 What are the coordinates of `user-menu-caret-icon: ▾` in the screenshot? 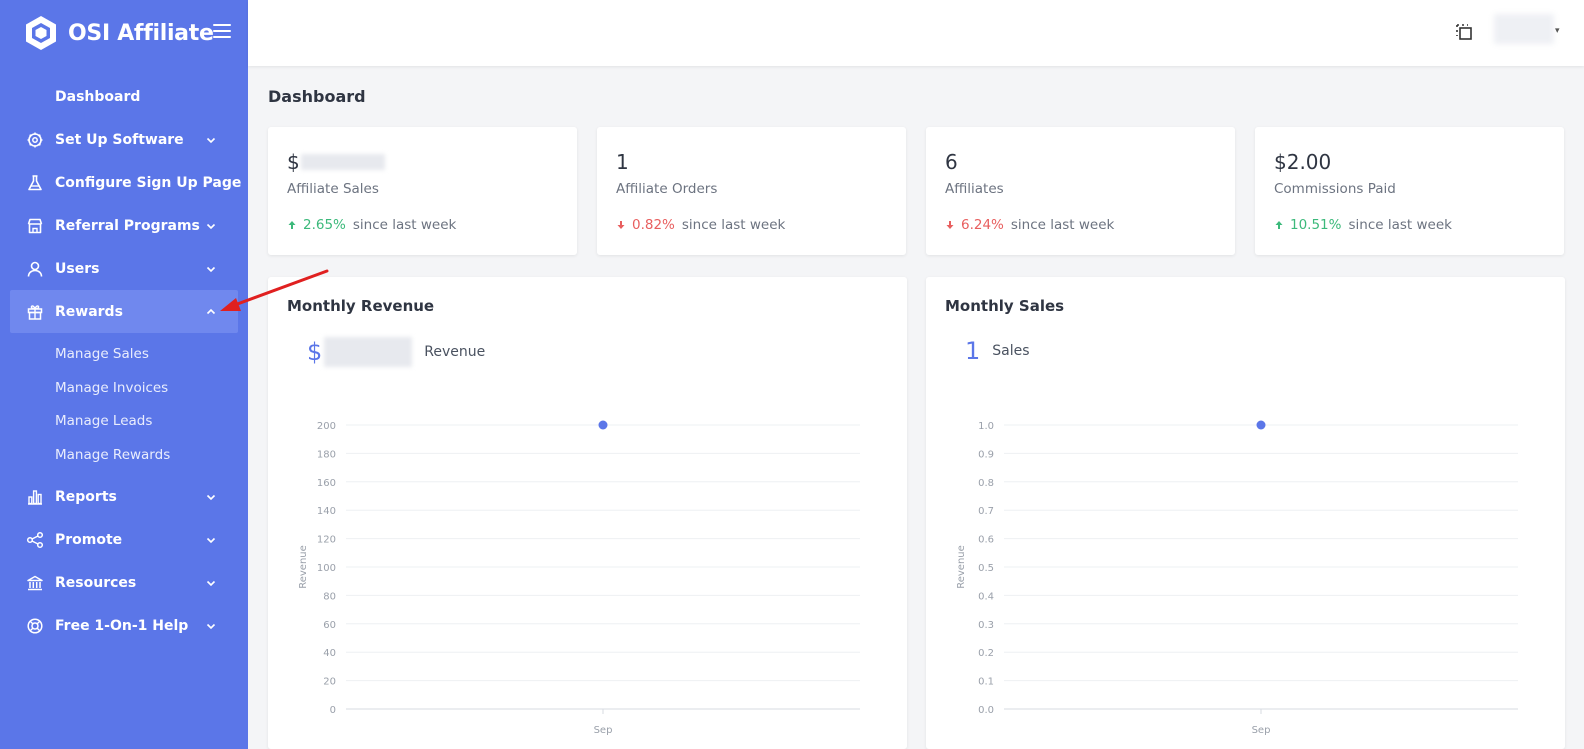 It's located at (1557, 31).